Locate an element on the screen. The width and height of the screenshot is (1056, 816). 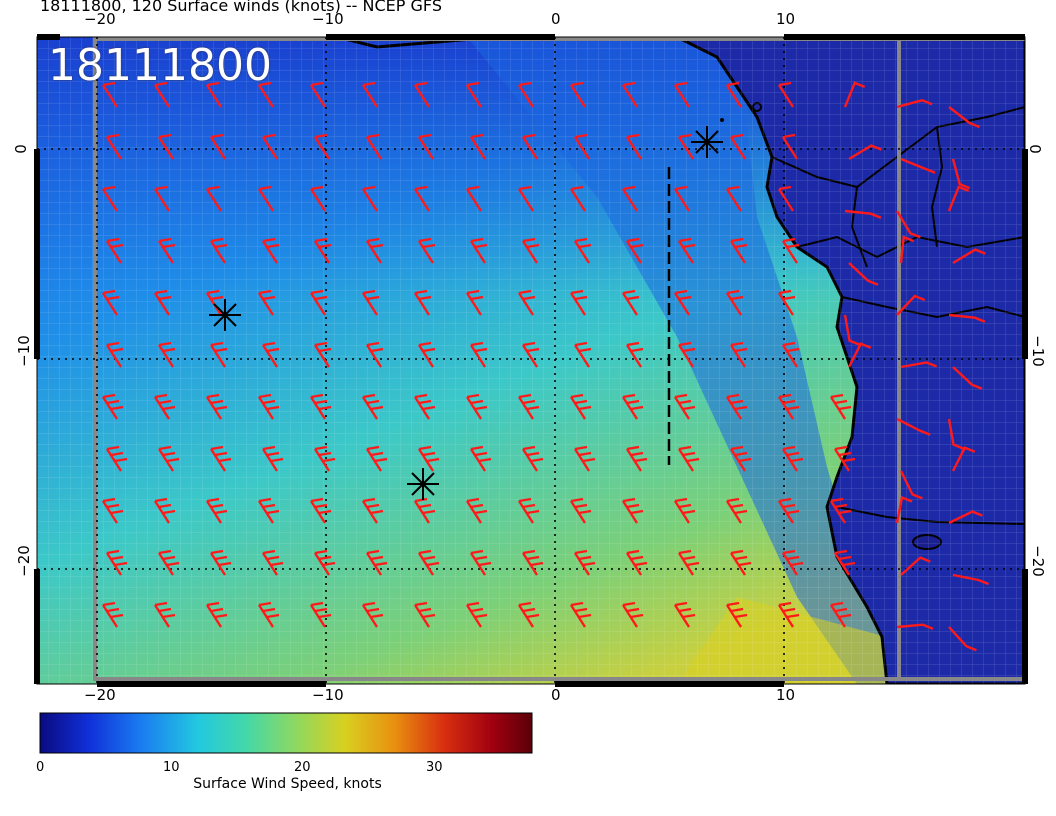
right-lat-tick: −20 is located at coordinates (1037, 561).